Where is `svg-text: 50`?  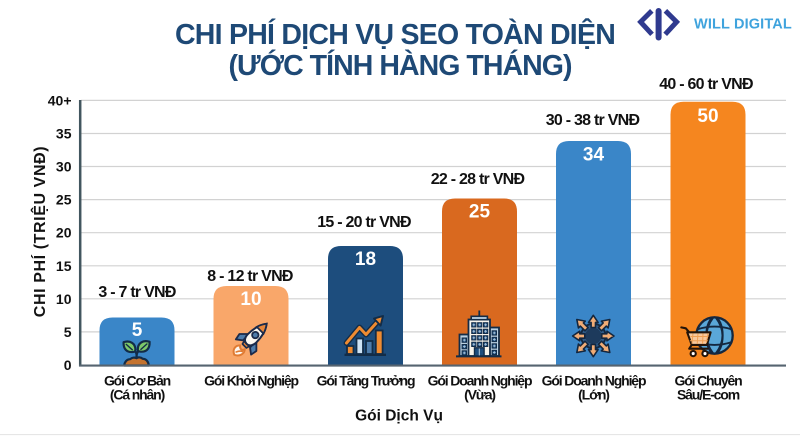
svg-text: 50 is located at coordinates (707, 116).